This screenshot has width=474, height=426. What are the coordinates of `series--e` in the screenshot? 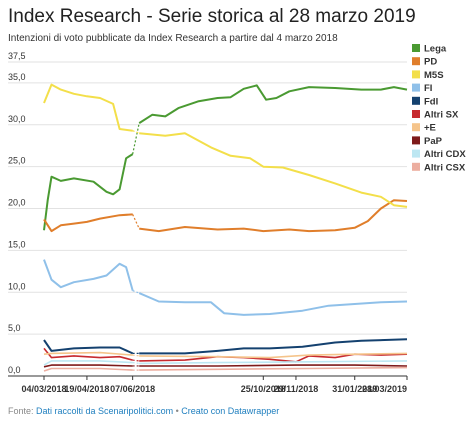 It's located at (225, 355).